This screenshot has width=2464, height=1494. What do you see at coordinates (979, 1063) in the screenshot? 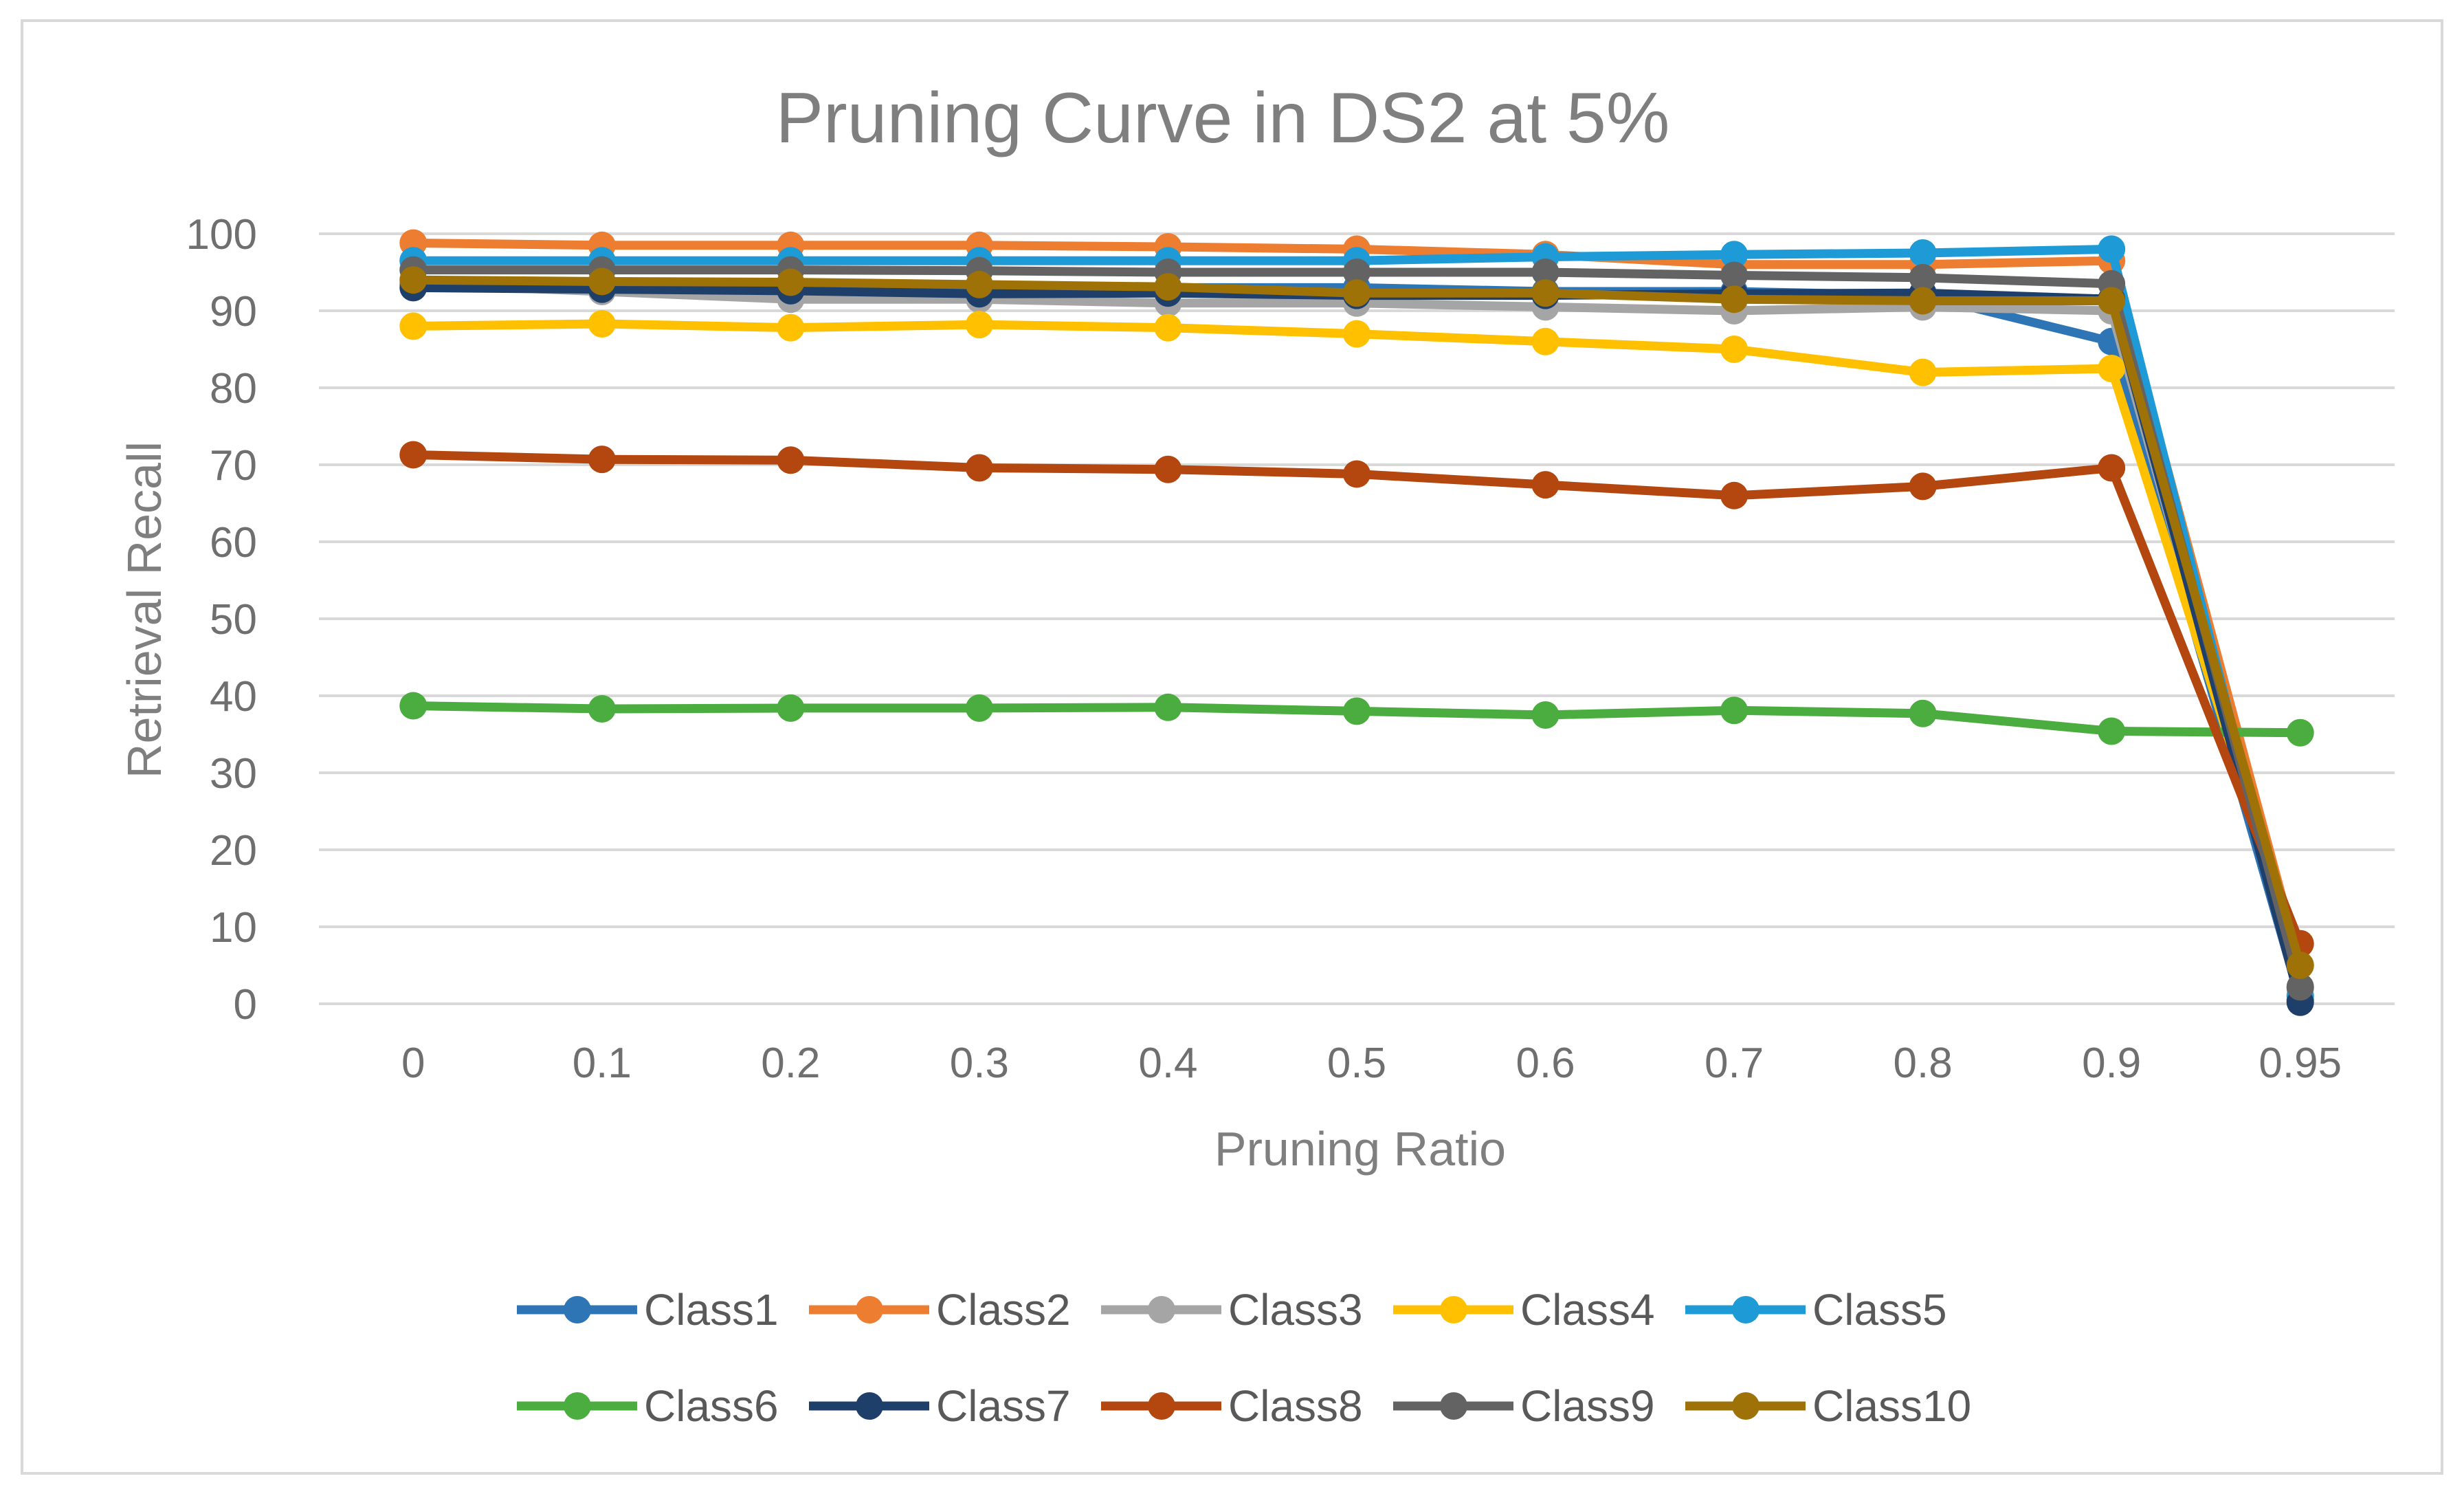
I see `x-tick-label: 0.3` at bounding box center [979, 1063].